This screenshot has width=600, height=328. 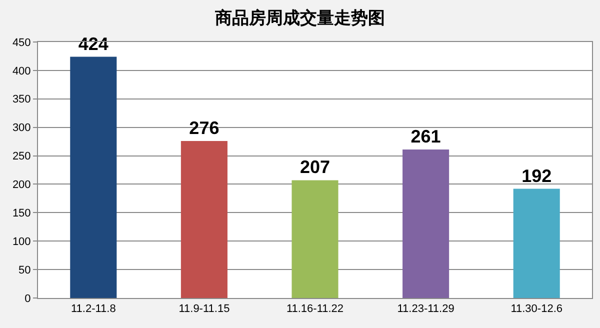 I want to click on x-tick-label: 11.30-12.6, so click(x=536, y=309).